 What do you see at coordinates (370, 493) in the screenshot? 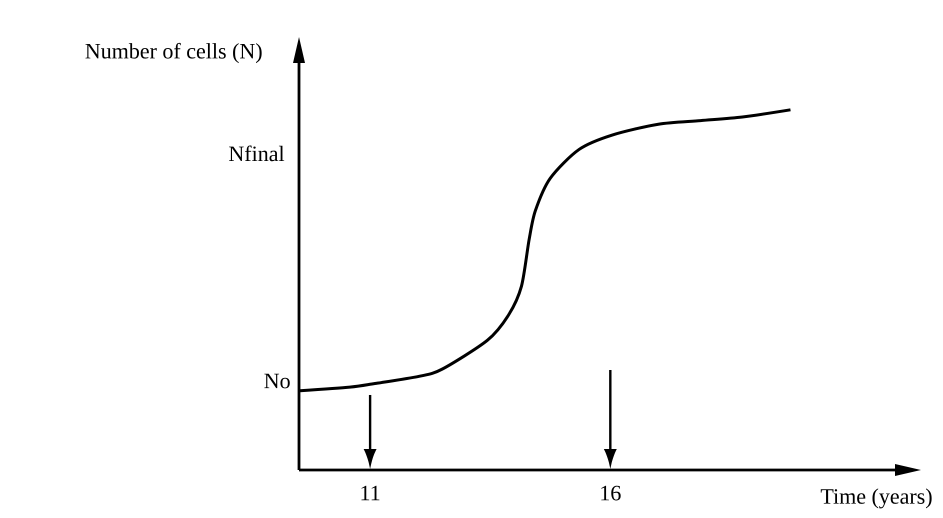
I see `x-tick-label: 11` at bounding box center [370, 493].